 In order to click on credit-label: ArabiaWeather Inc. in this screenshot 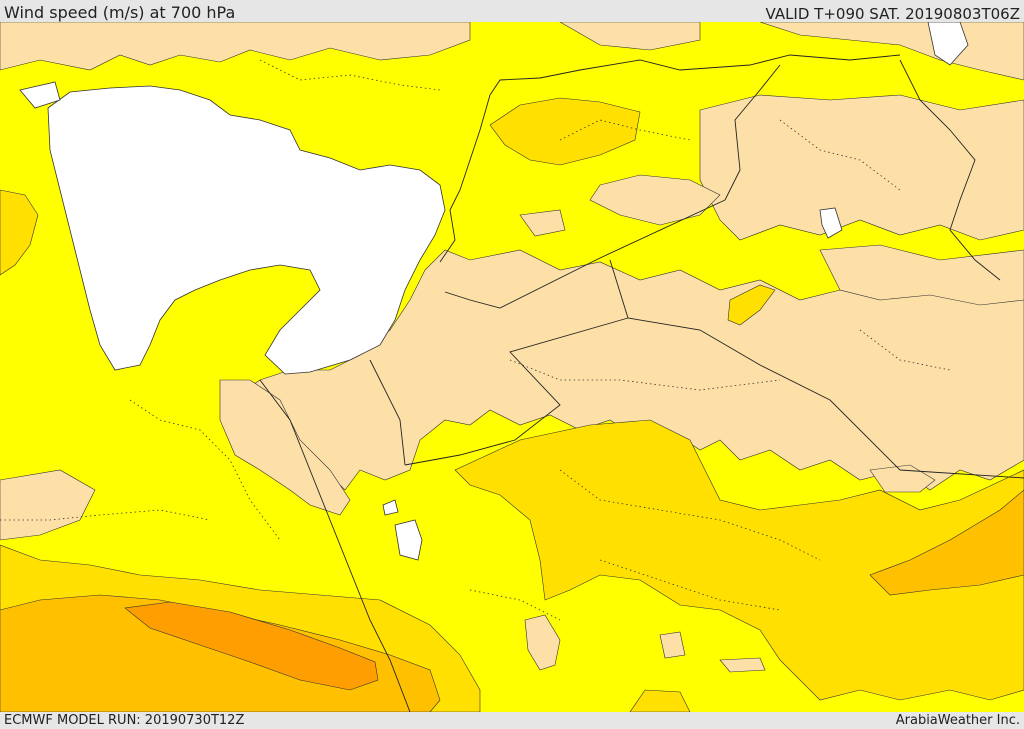, I will do `click(957, 720)`.